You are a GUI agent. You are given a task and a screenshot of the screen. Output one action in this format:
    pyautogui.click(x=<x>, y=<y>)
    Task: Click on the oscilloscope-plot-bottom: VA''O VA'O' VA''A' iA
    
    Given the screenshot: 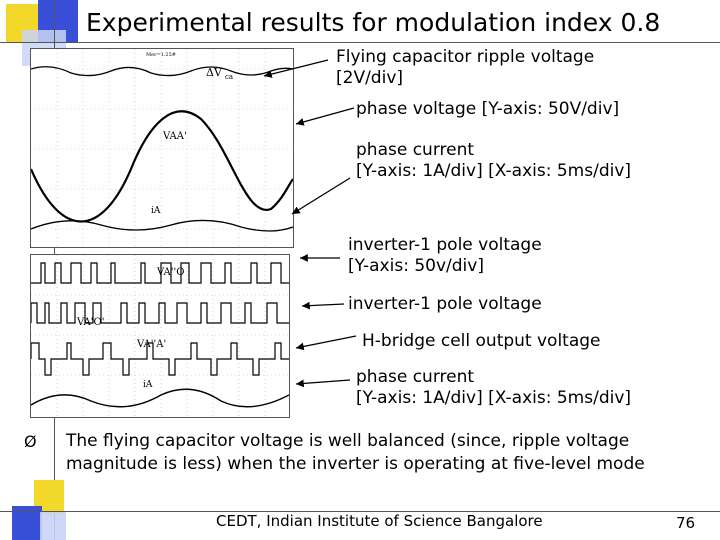 What is the action you would take?
    pyautogui.click(x=160, y=336)
    